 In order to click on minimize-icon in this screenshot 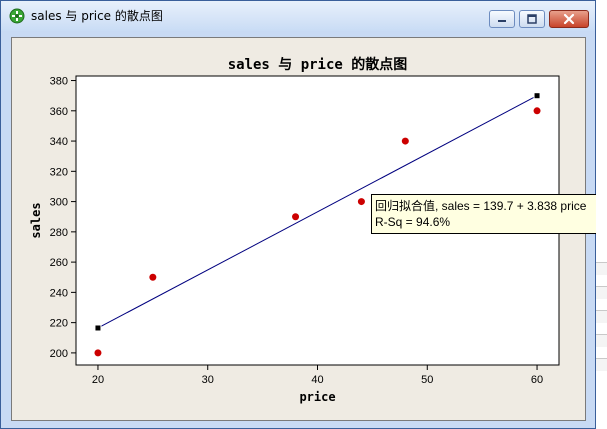, I will do `click(502, 21)`.